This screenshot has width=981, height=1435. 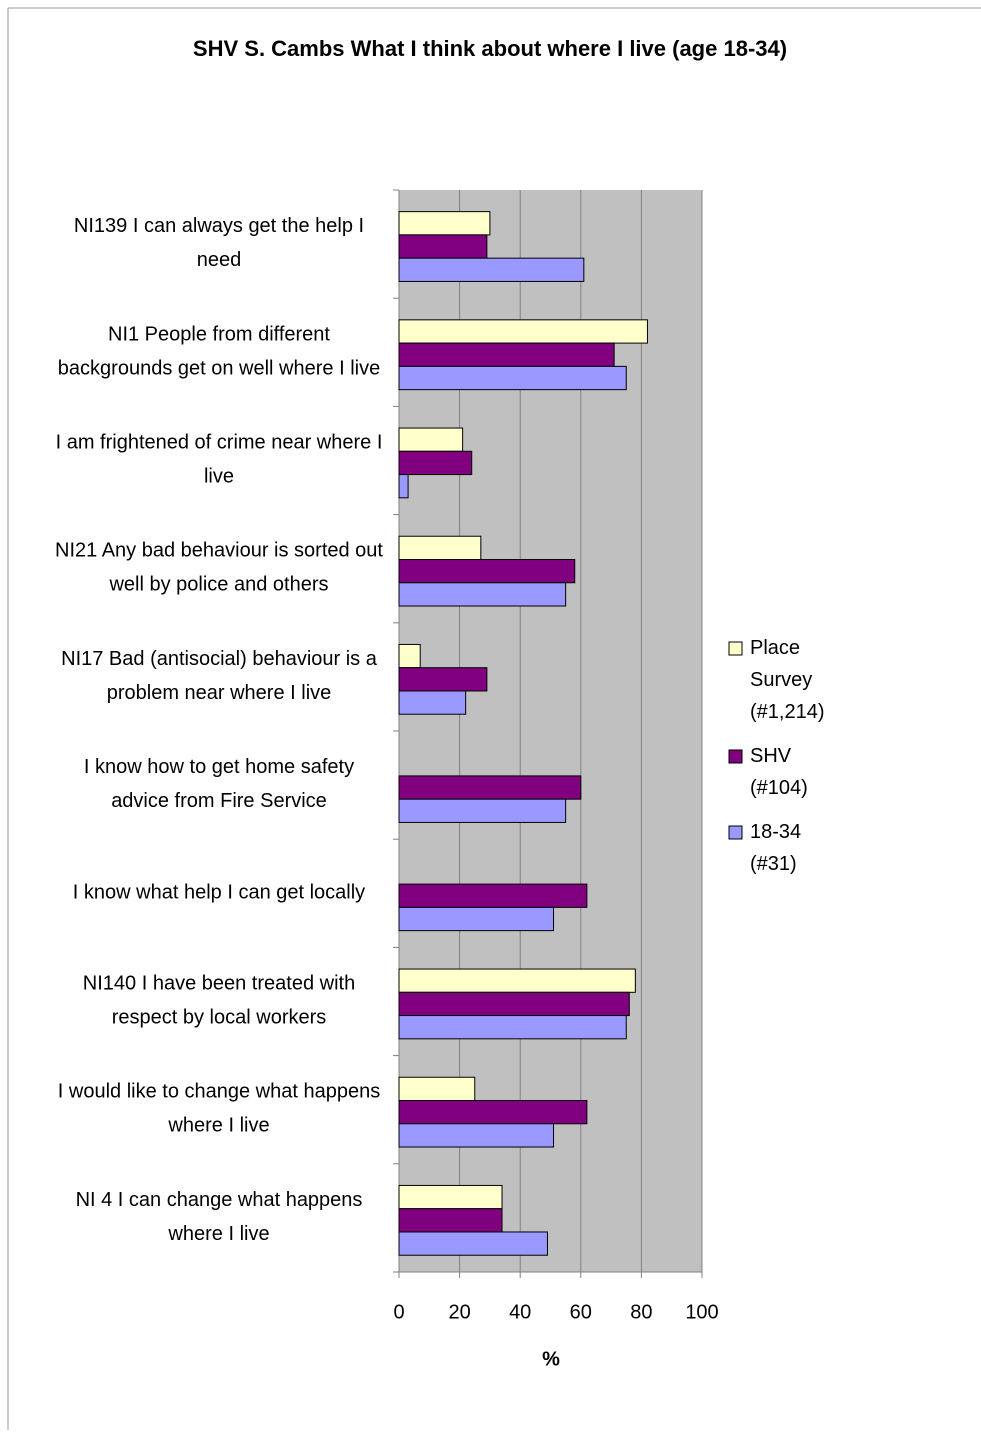 What do you see at coordinates (787, 680) in the screenshot?
I see `legend-label: Place Survey (#1,214)` at bounding box center [787, 680].